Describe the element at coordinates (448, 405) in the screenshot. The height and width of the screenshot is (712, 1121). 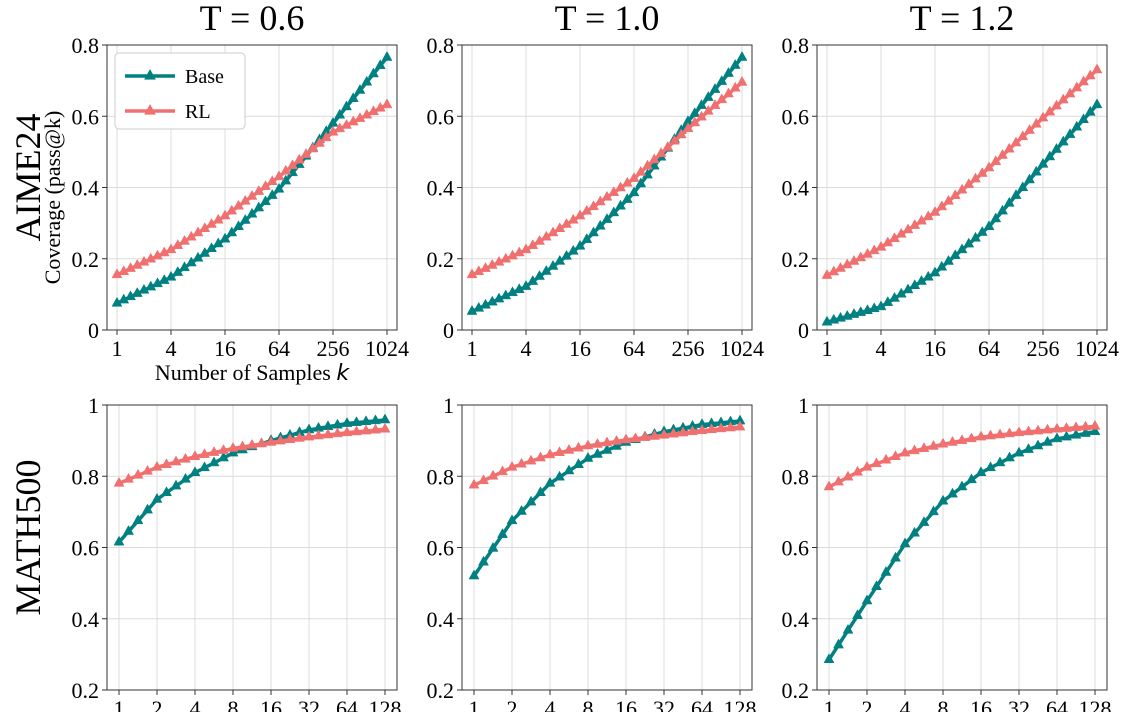
I see `y-tick-label: 1` at that location.